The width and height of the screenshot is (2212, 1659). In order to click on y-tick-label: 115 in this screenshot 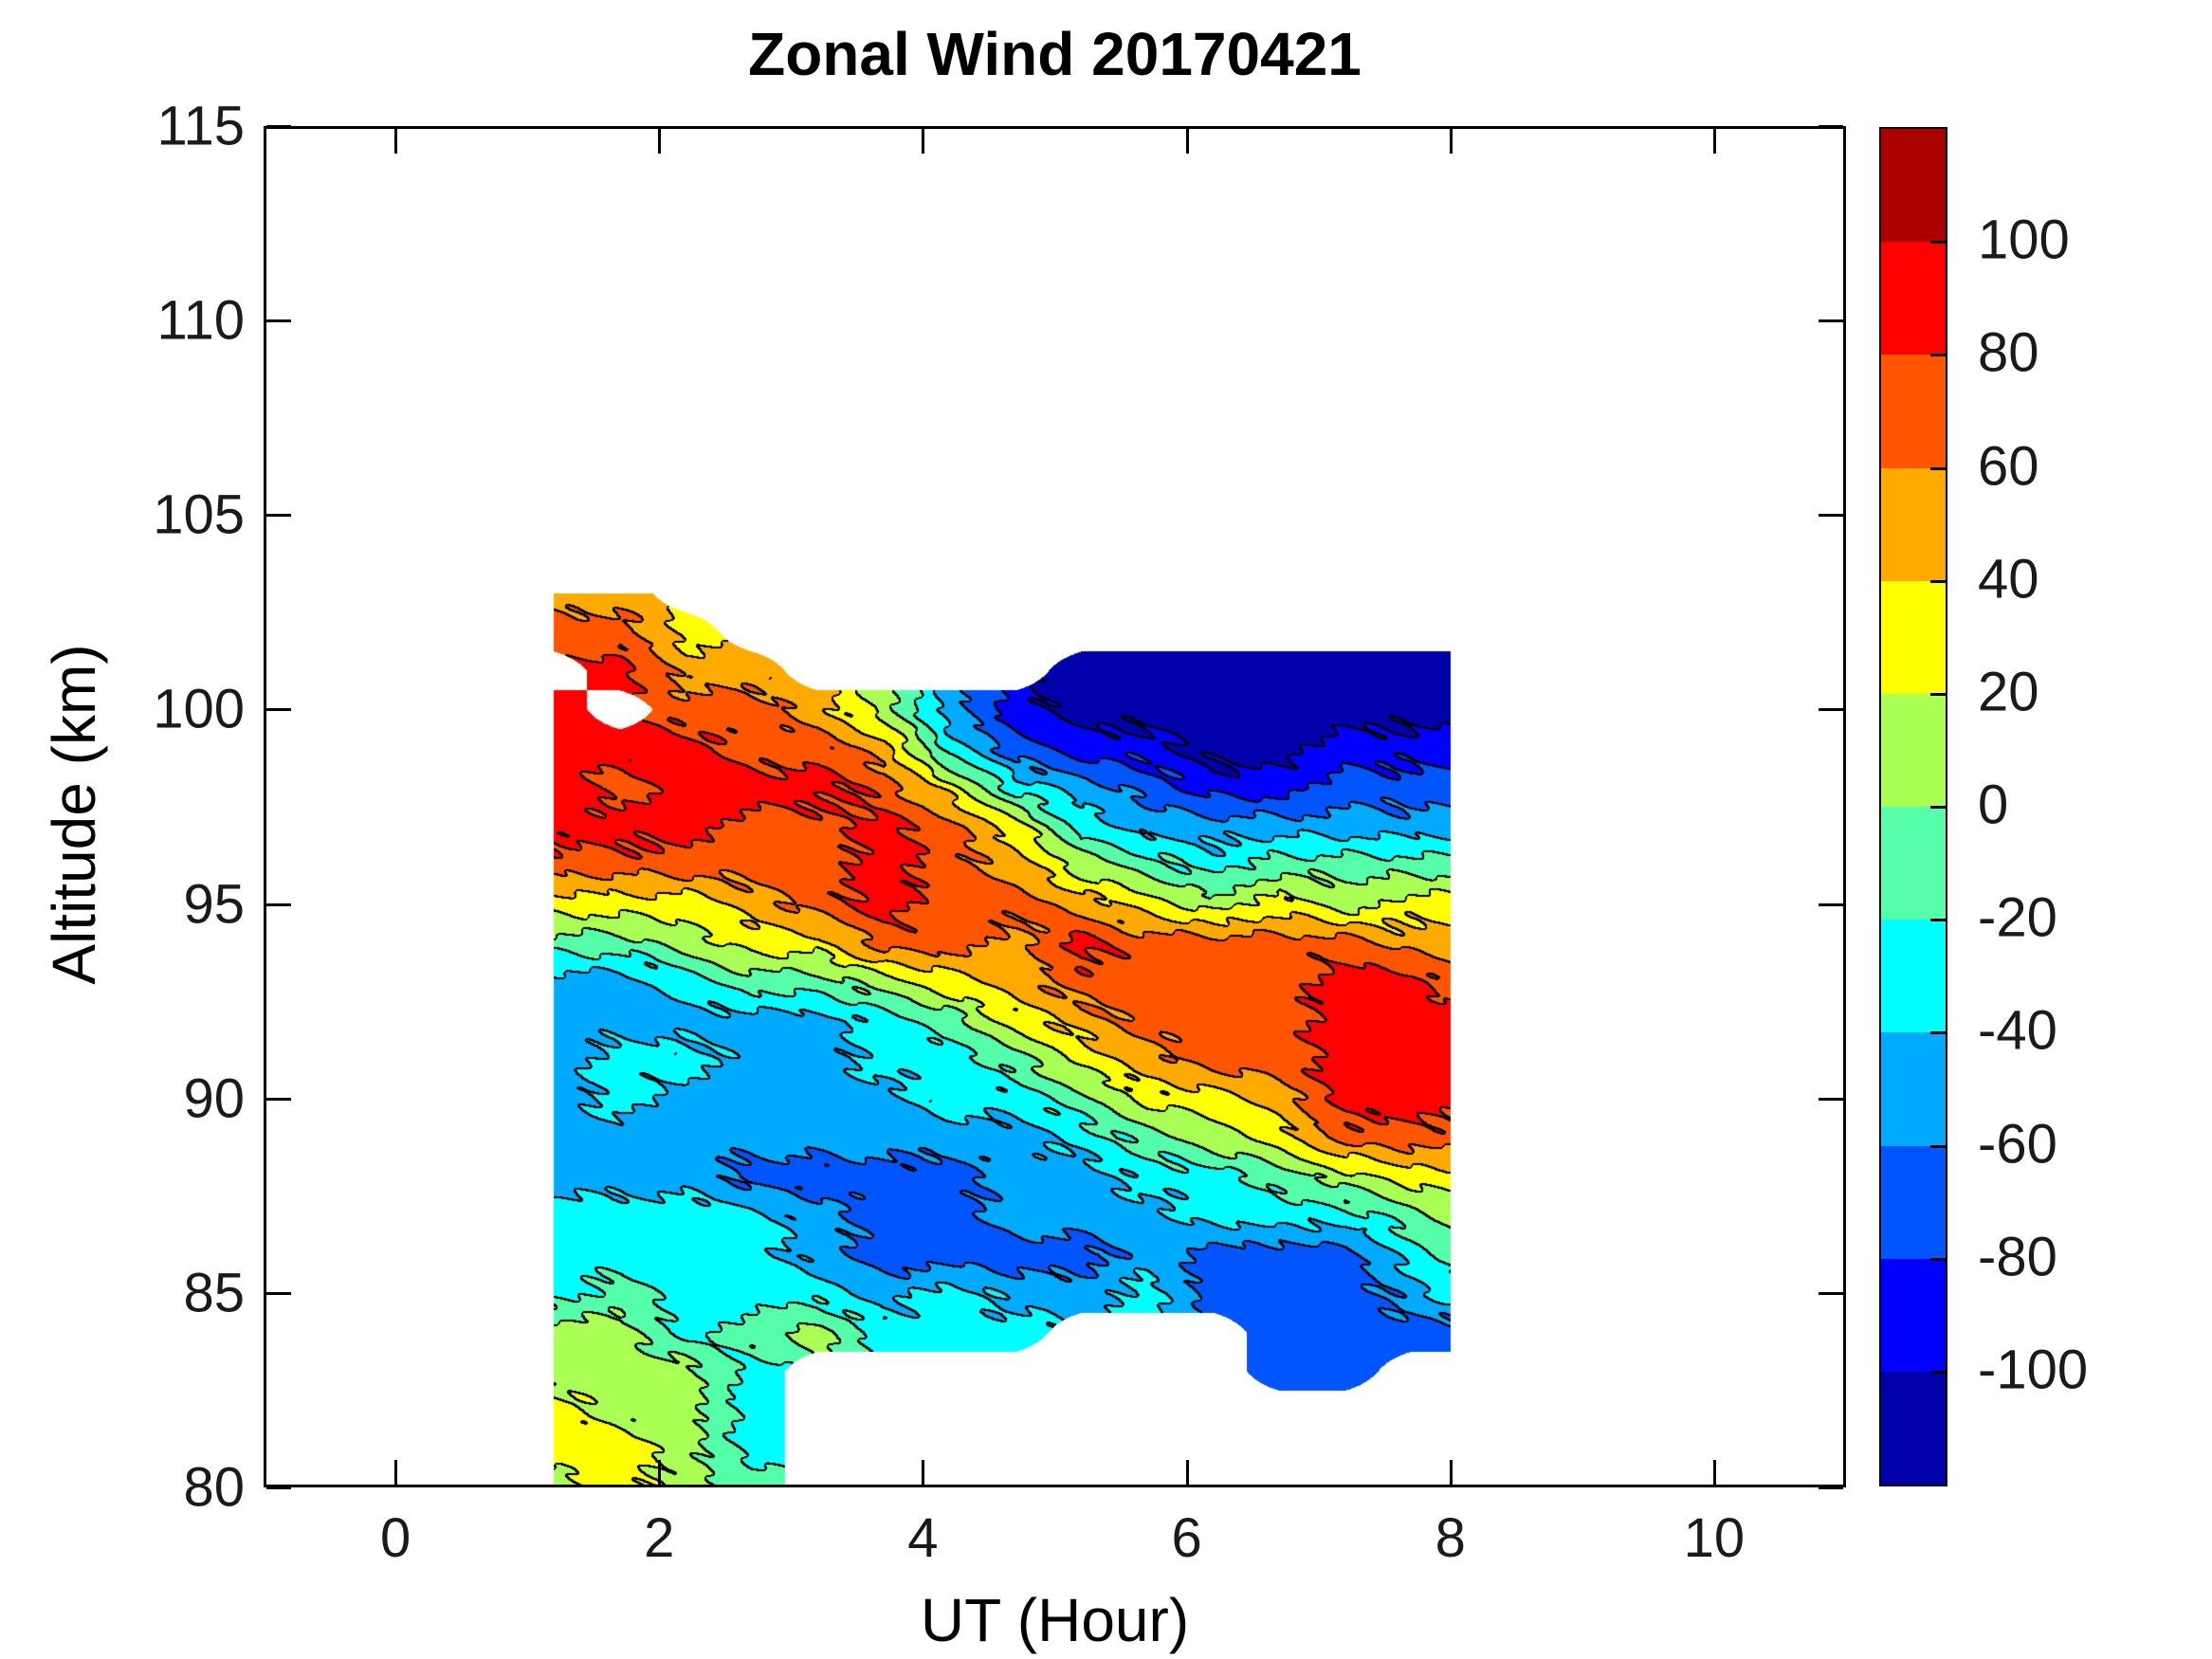, I will do `click(200, 126)`.